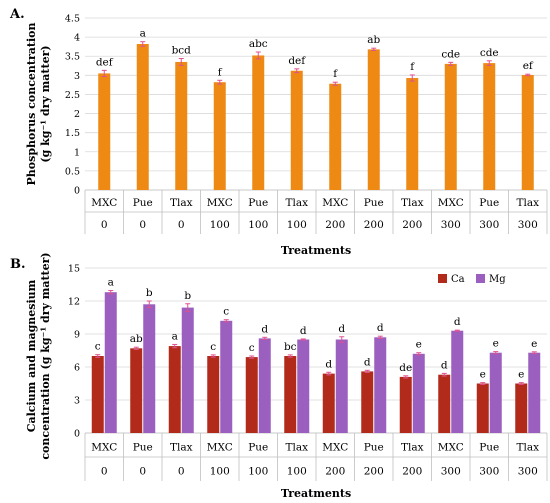 This screenshot has width=550, height=503. I want to click on legend-swatch-ca, so click(442, 278).